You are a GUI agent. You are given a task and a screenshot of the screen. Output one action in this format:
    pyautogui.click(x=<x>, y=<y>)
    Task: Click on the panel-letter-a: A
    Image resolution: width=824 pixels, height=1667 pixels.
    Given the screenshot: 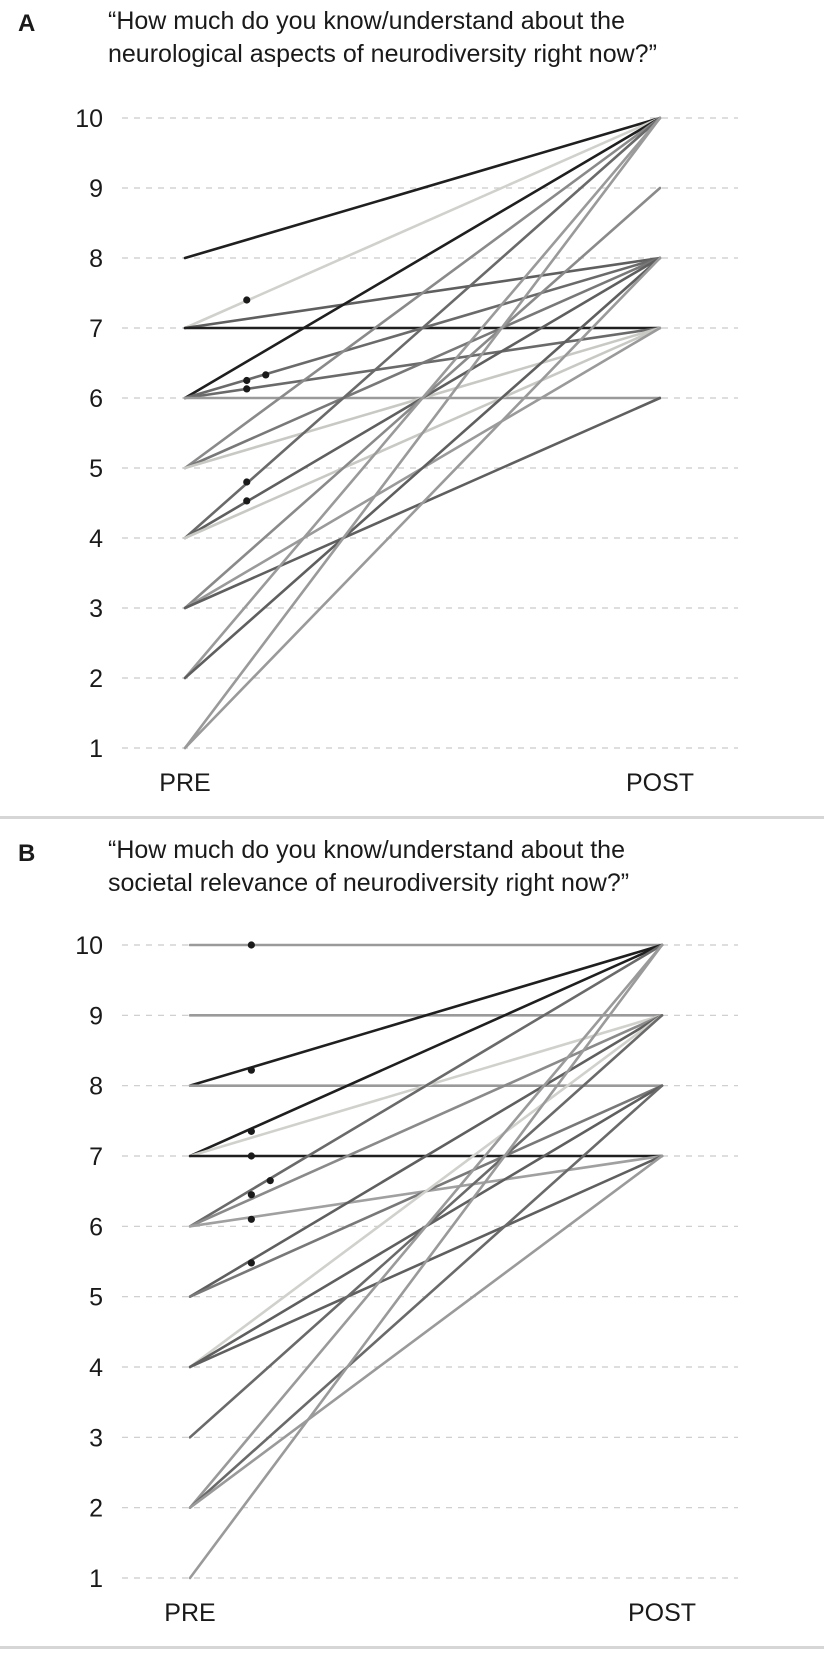 What is the action you would take?
    pyautogui.click(x=27, y=23)
    